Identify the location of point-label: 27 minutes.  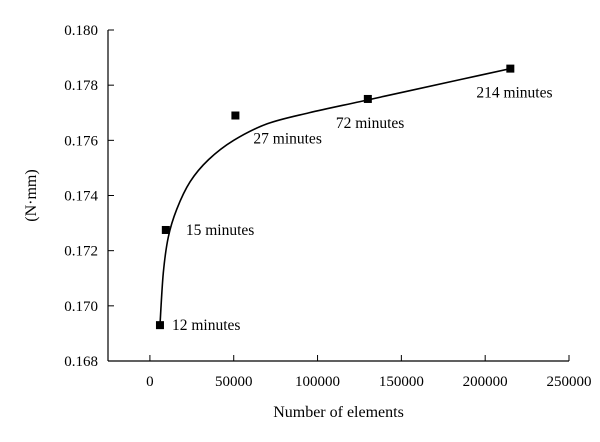
(287, 139).